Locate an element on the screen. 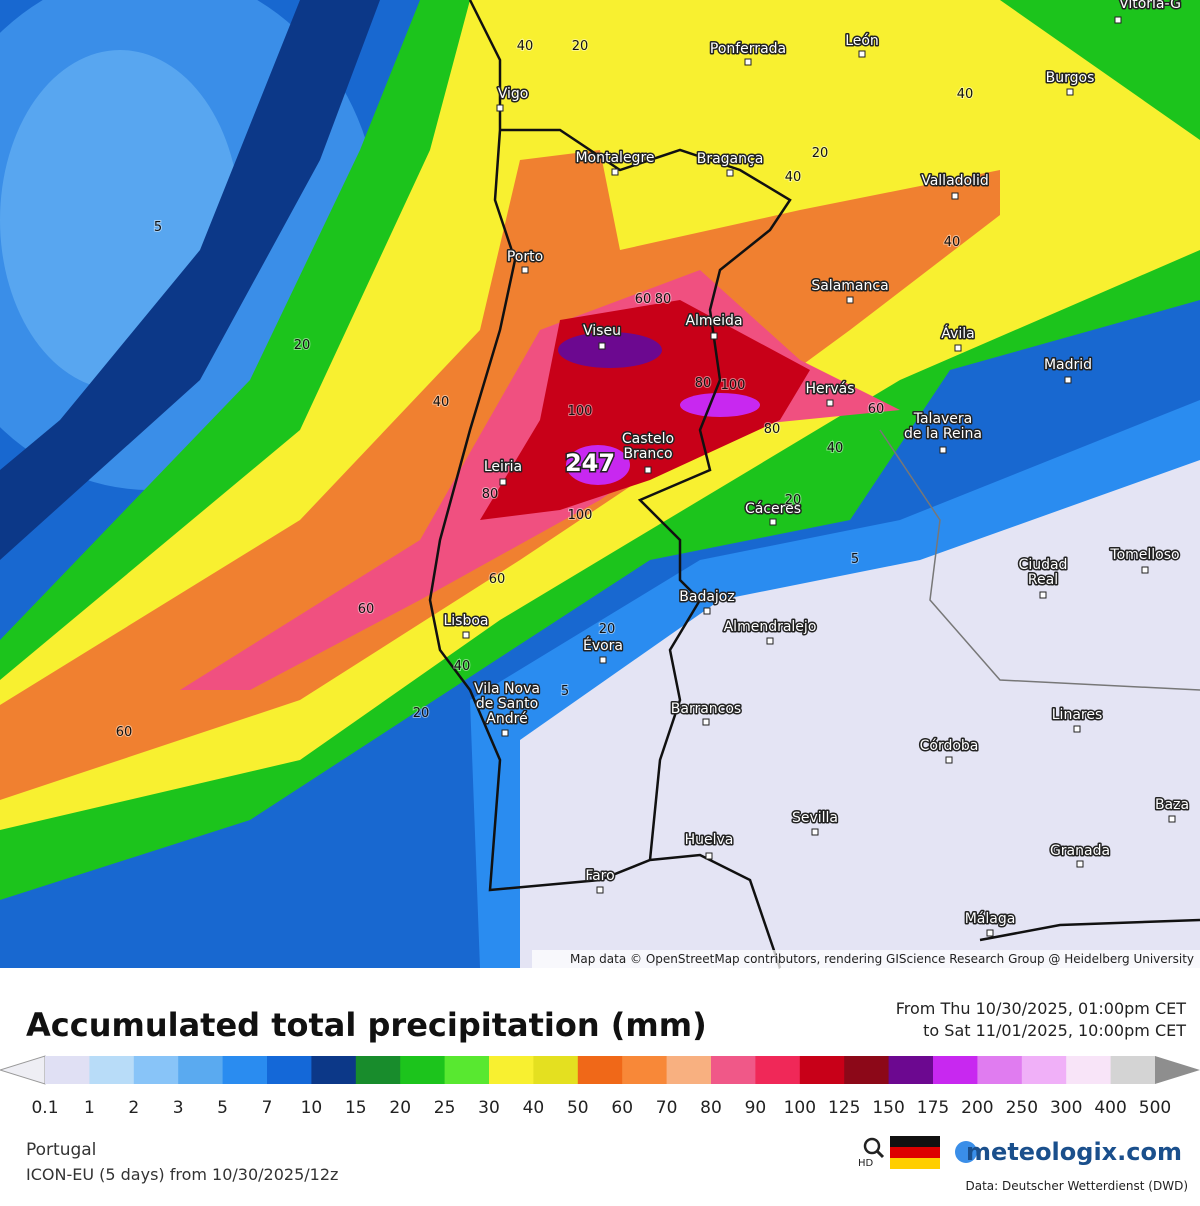  city-label: Almendralejo is located at coordinates (770, 627).